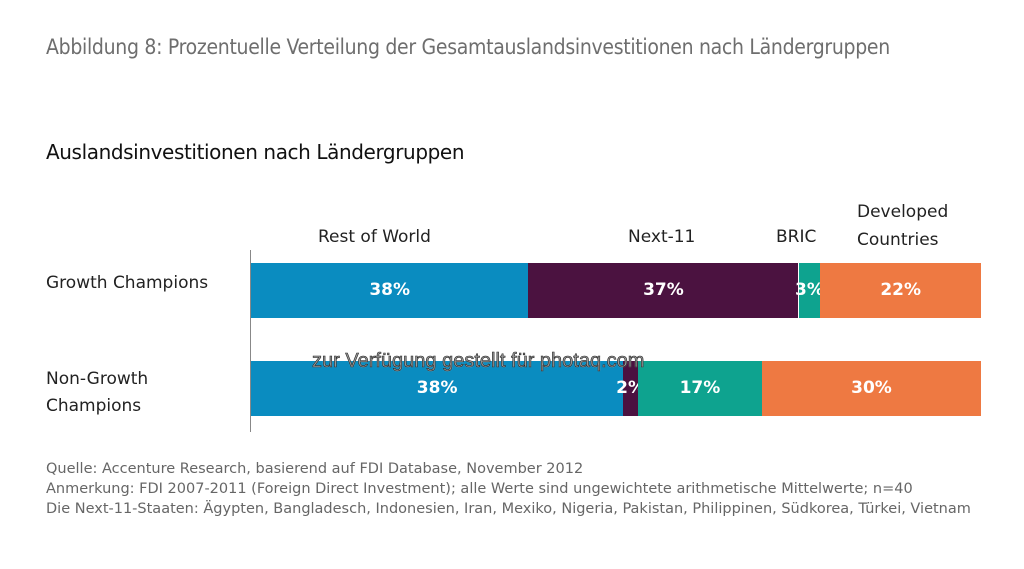 The image size is (1024, 569). What do you see at coordinates (662, 237) in the screenshot?
I see `series-label-next-11: Next-11` at bounding box center [662, 237].